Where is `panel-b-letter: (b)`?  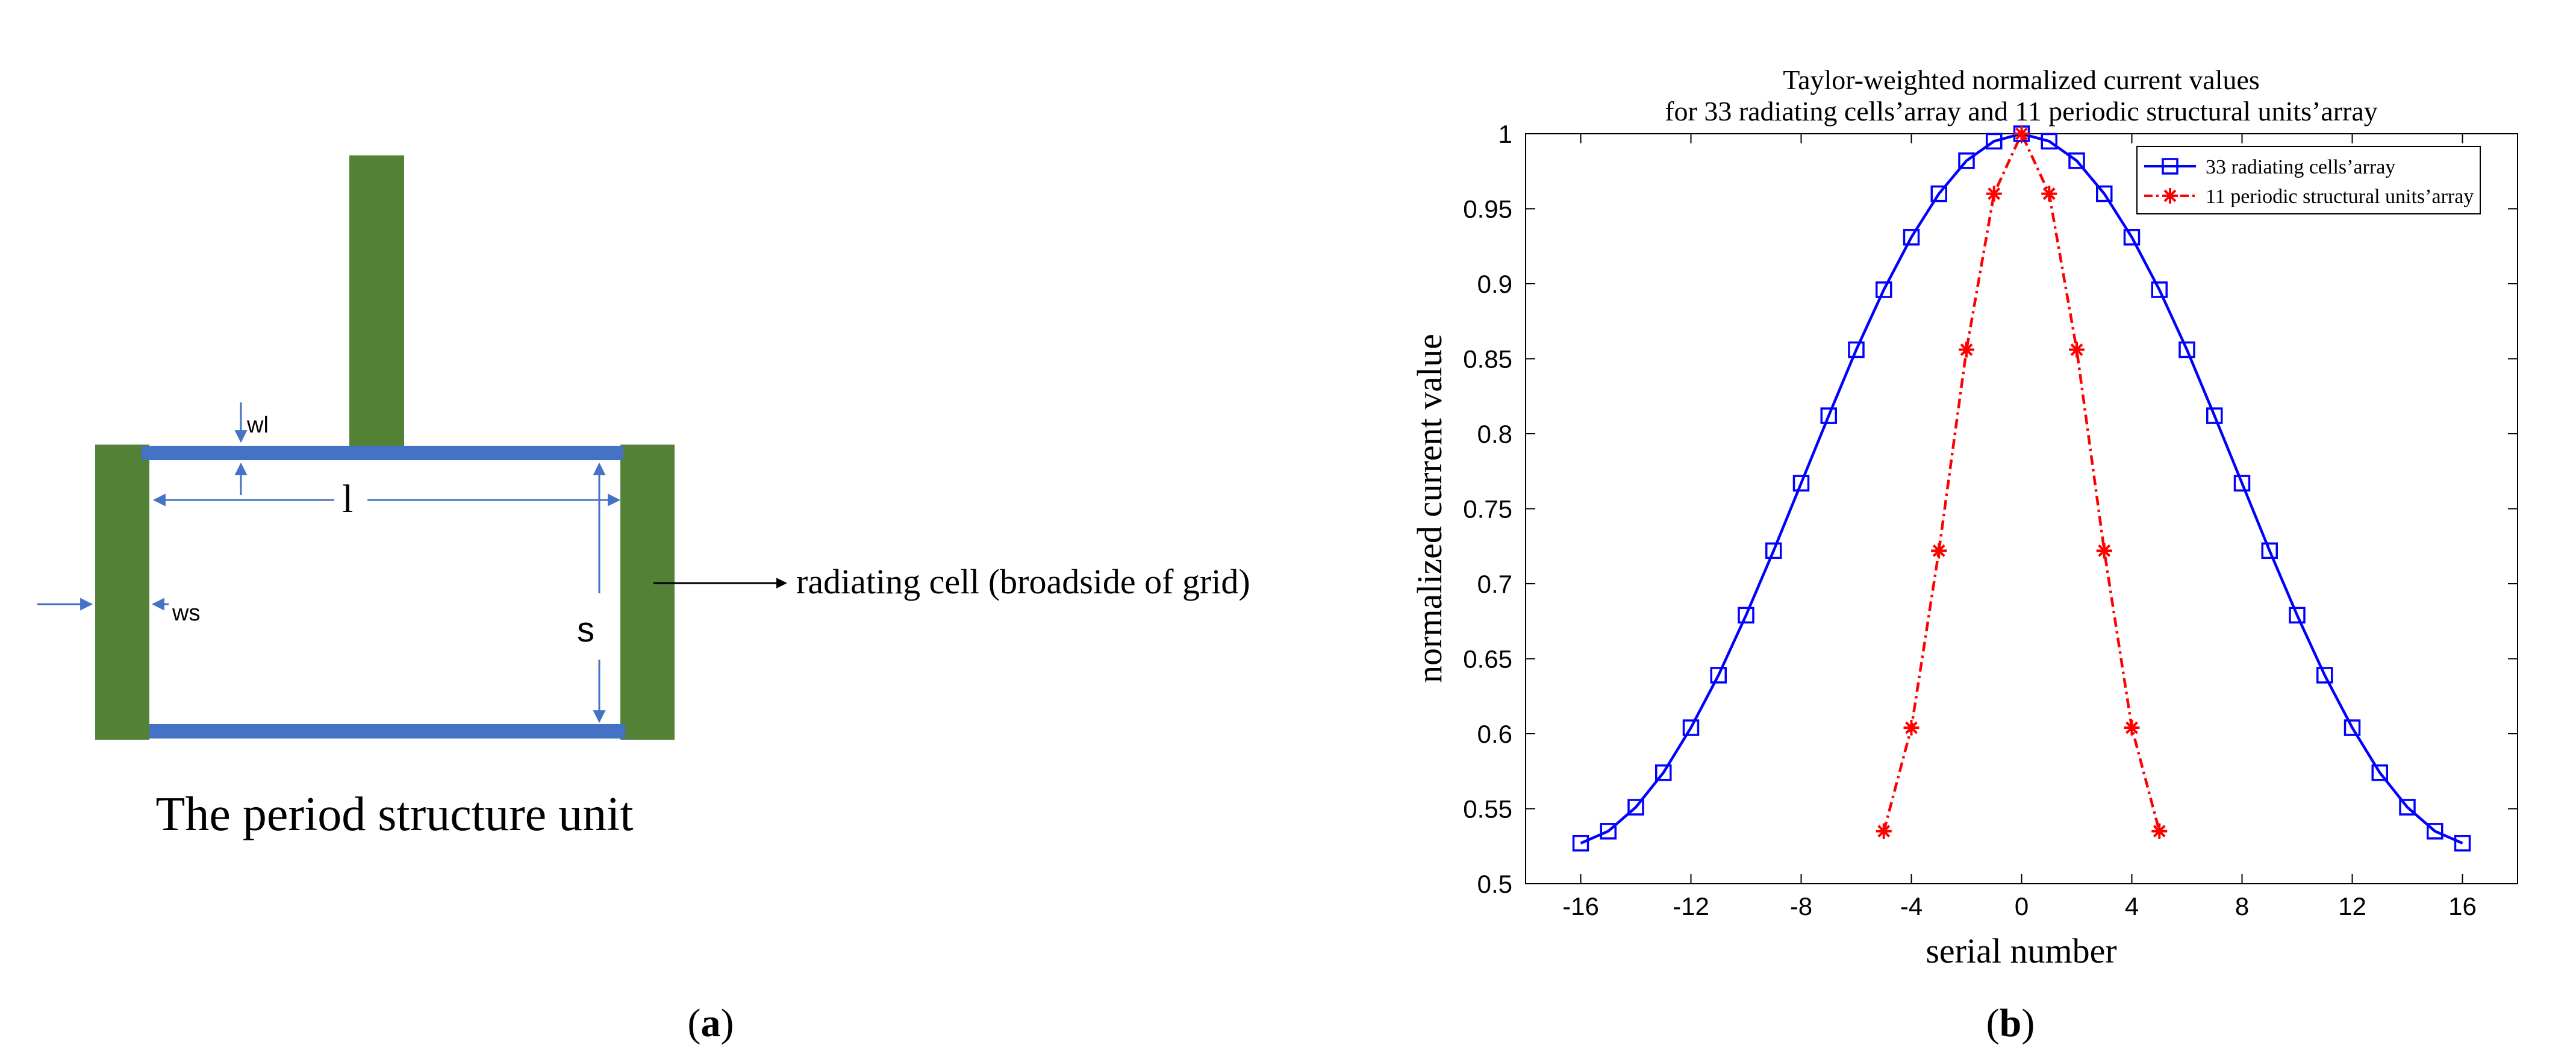
panel-b-letter: (b) is located at coordinates (2010, 1023).